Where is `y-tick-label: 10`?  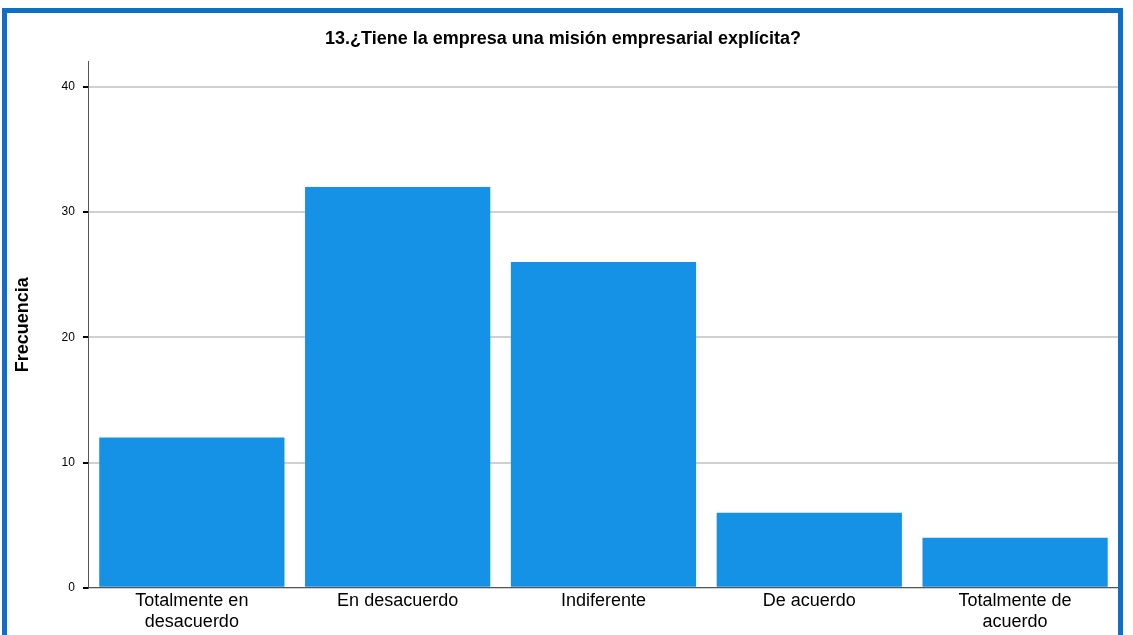
y-tick-label: 10 is located at coordinates (68, 461).